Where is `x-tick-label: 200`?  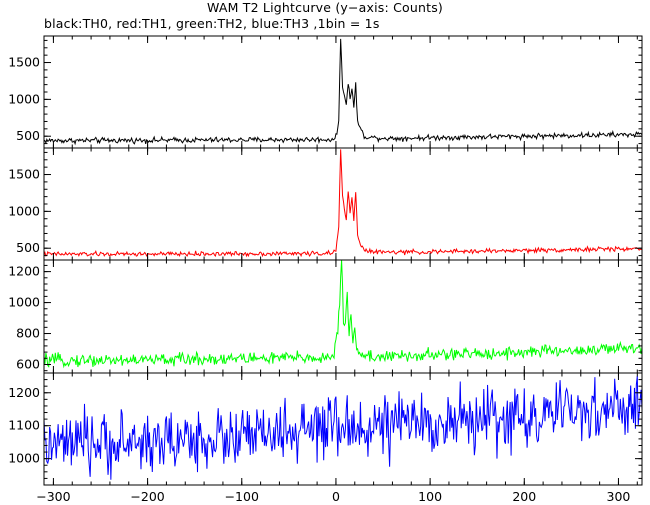 x-tick-label: 200 is located at coordinates (524, 496).